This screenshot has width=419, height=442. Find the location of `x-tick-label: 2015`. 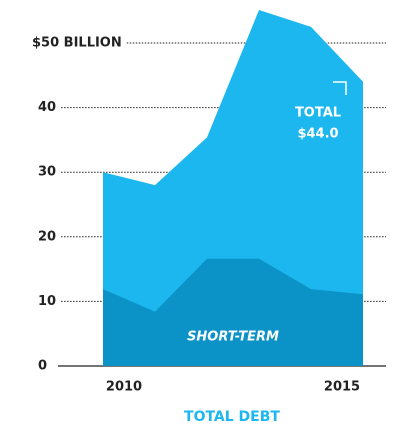

x-tick-label: 2015 is located at coordinates (342, 387).